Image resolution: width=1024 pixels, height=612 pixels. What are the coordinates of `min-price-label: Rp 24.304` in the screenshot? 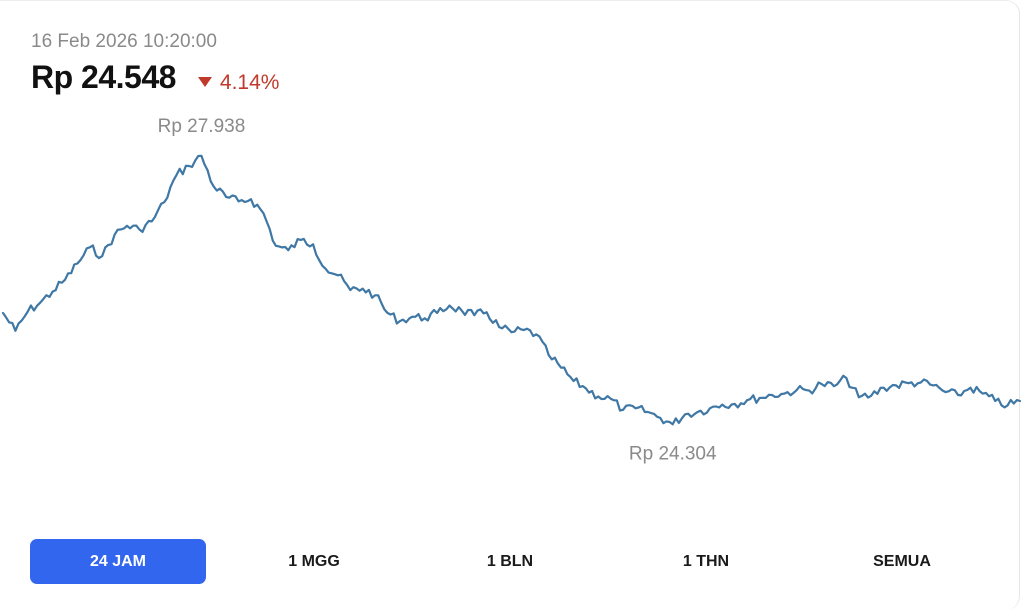 It's located at (673, 453).